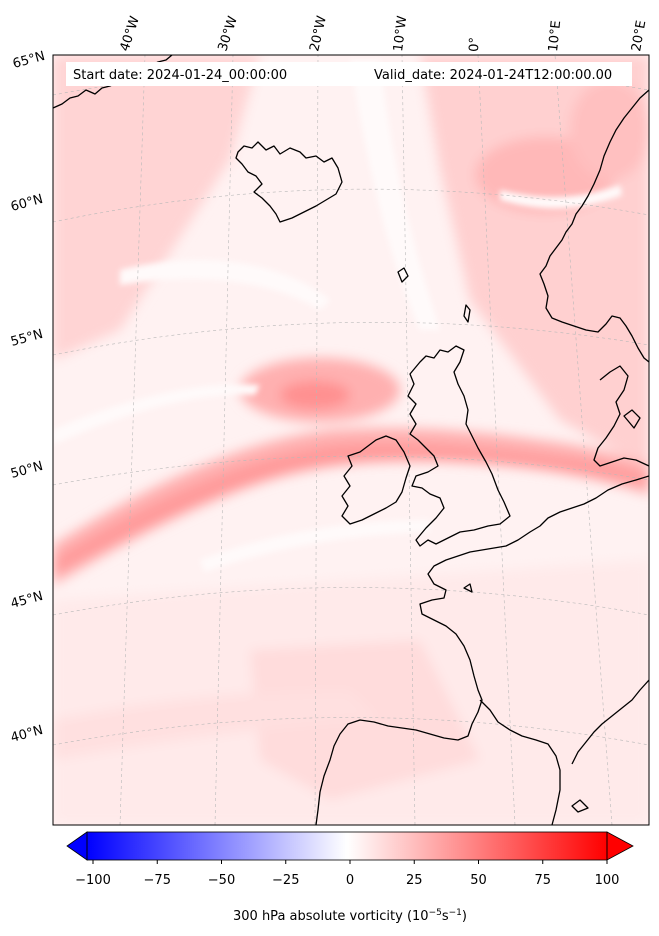  Describe the element at coordinates (228, 33) in the screenshot. I see `lon-label: 30°W` at that location.